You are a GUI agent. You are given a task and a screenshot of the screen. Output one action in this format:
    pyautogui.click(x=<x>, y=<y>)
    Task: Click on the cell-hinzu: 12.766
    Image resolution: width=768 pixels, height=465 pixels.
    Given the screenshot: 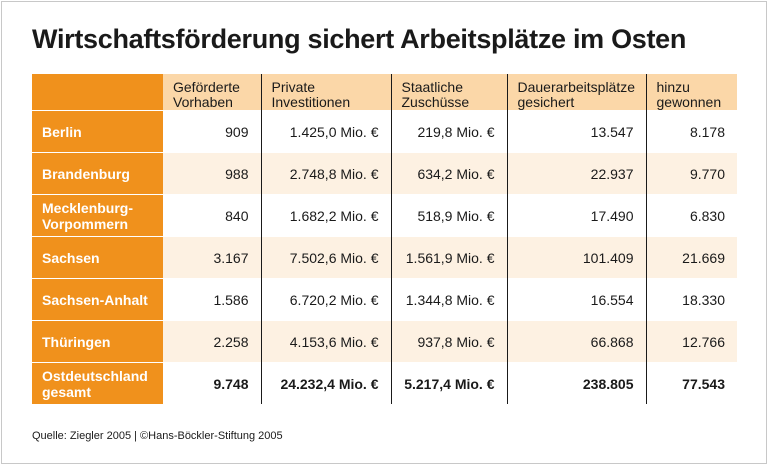 What is the action you would take?
    pyautogui.click(x=691, y=341)
    